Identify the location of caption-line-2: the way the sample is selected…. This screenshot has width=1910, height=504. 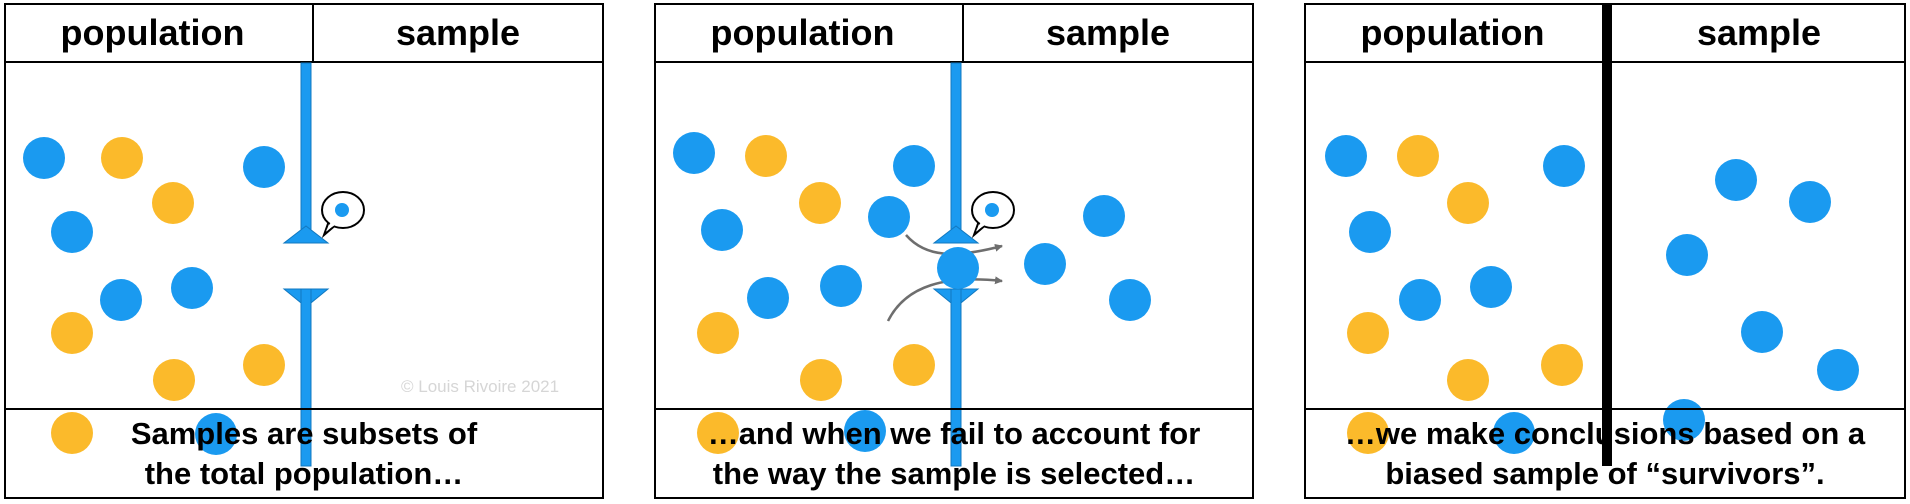
(954, 473).